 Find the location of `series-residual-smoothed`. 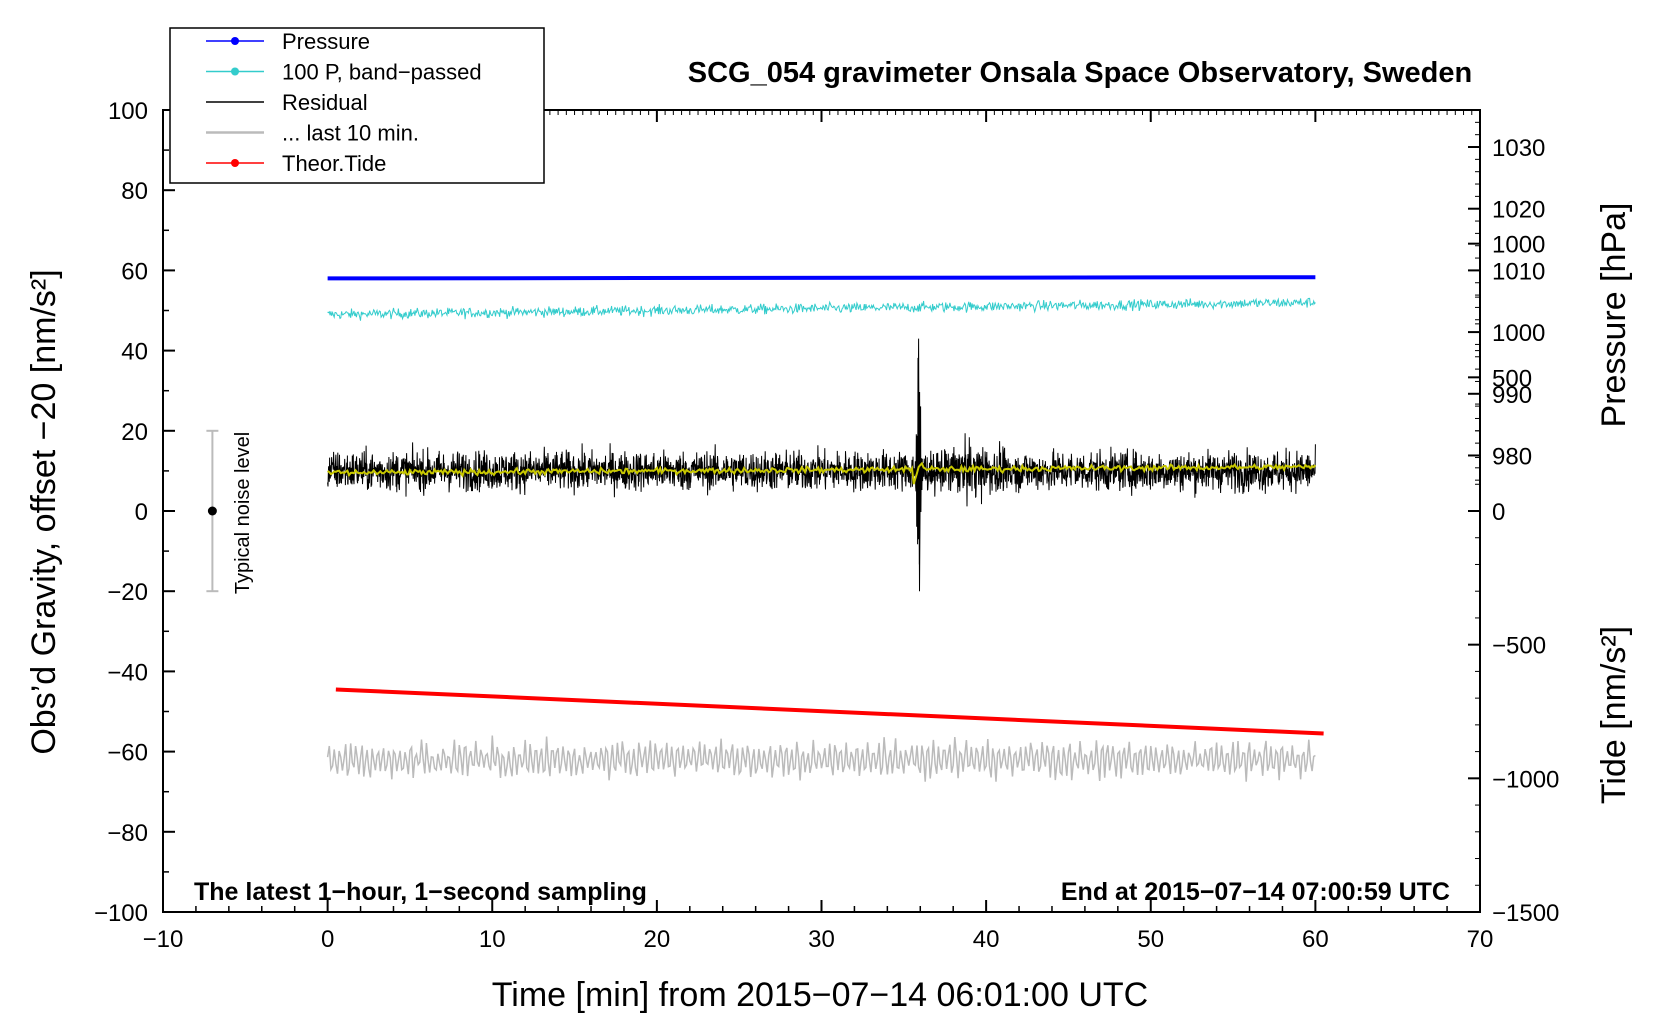

series-residual-smoothed is located at coordinates (822, 473).